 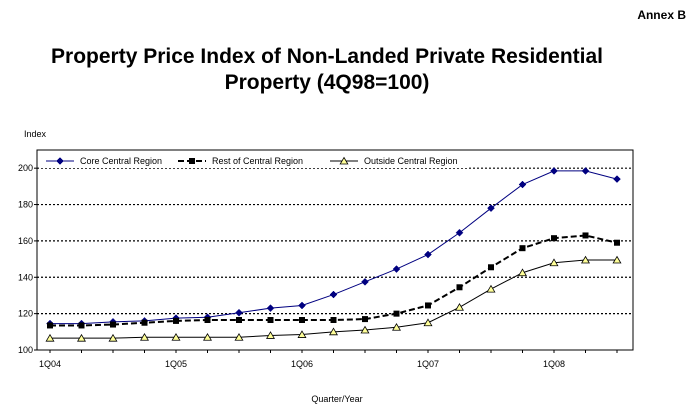 I want to click on y-tick-label: 200, so click(x=25, y=168).